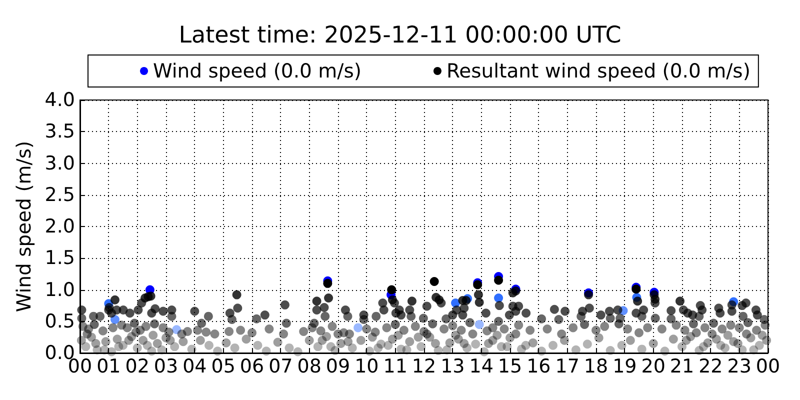 Image resolution: width=800 pixels, height=400 pixels. Describe the element at coordinates (510, 367) in the screenshot. I see `x-tick-label: 15` at that location.